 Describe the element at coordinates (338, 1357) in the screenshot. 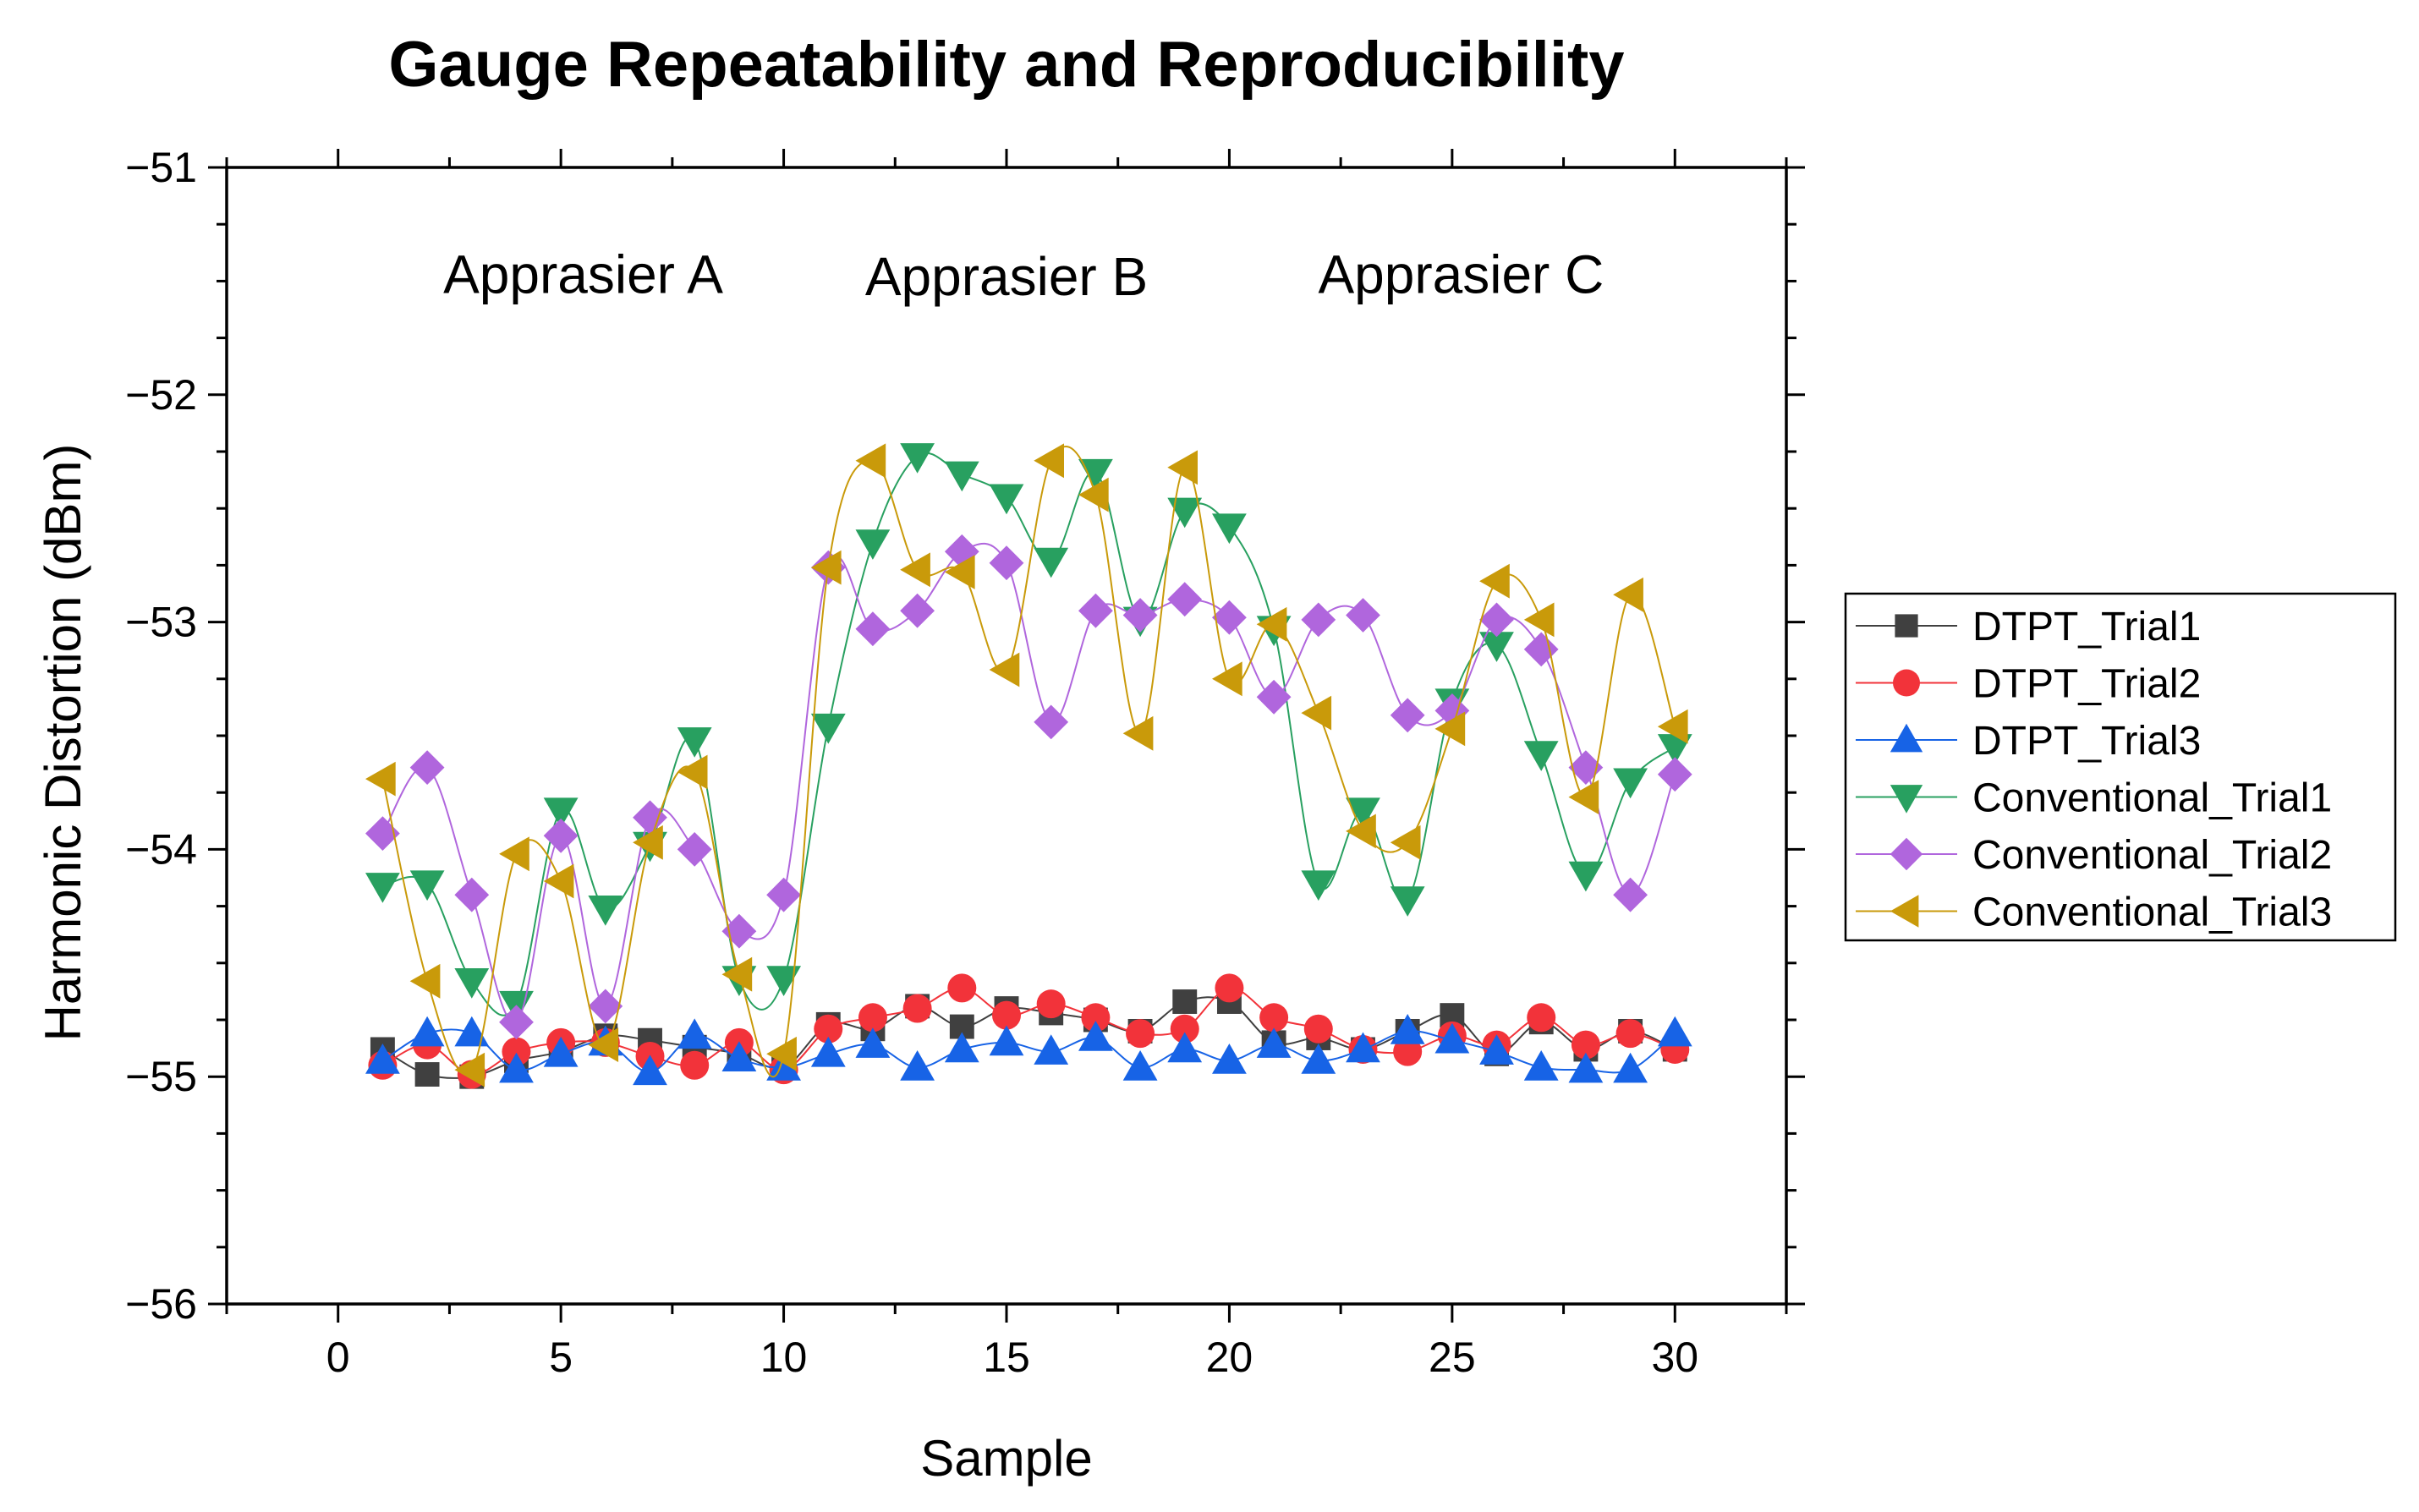

I see `x-tick-label: 0` at that location.